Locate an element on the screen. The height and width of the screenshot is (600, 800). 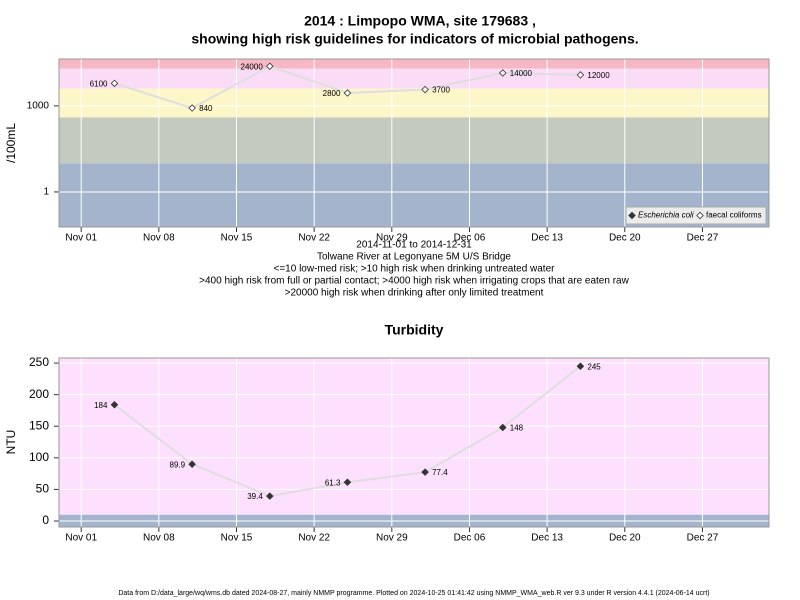
annotation: 2014-11-01 to 2014-12-31 is located at coordinates (414, 245).